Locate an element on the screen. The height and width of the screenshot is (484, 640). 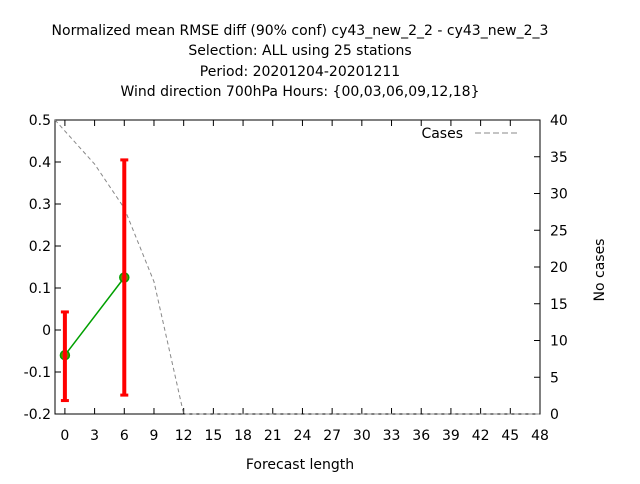
x-tick-label: 27 is located at coordinates (332, 436).